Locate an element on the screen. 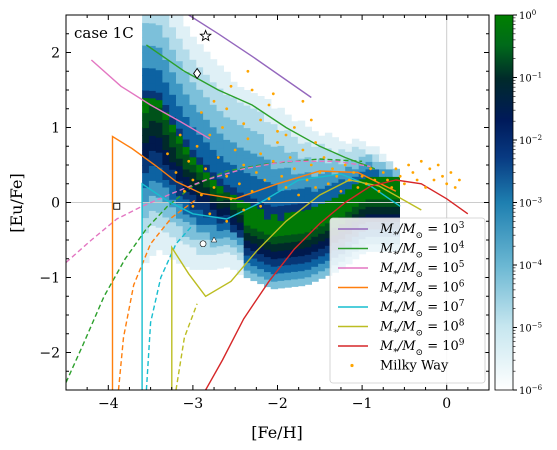 This screenshot has width=557, height=450. y-tick-label: 1 is located at coordinates (55, 129).